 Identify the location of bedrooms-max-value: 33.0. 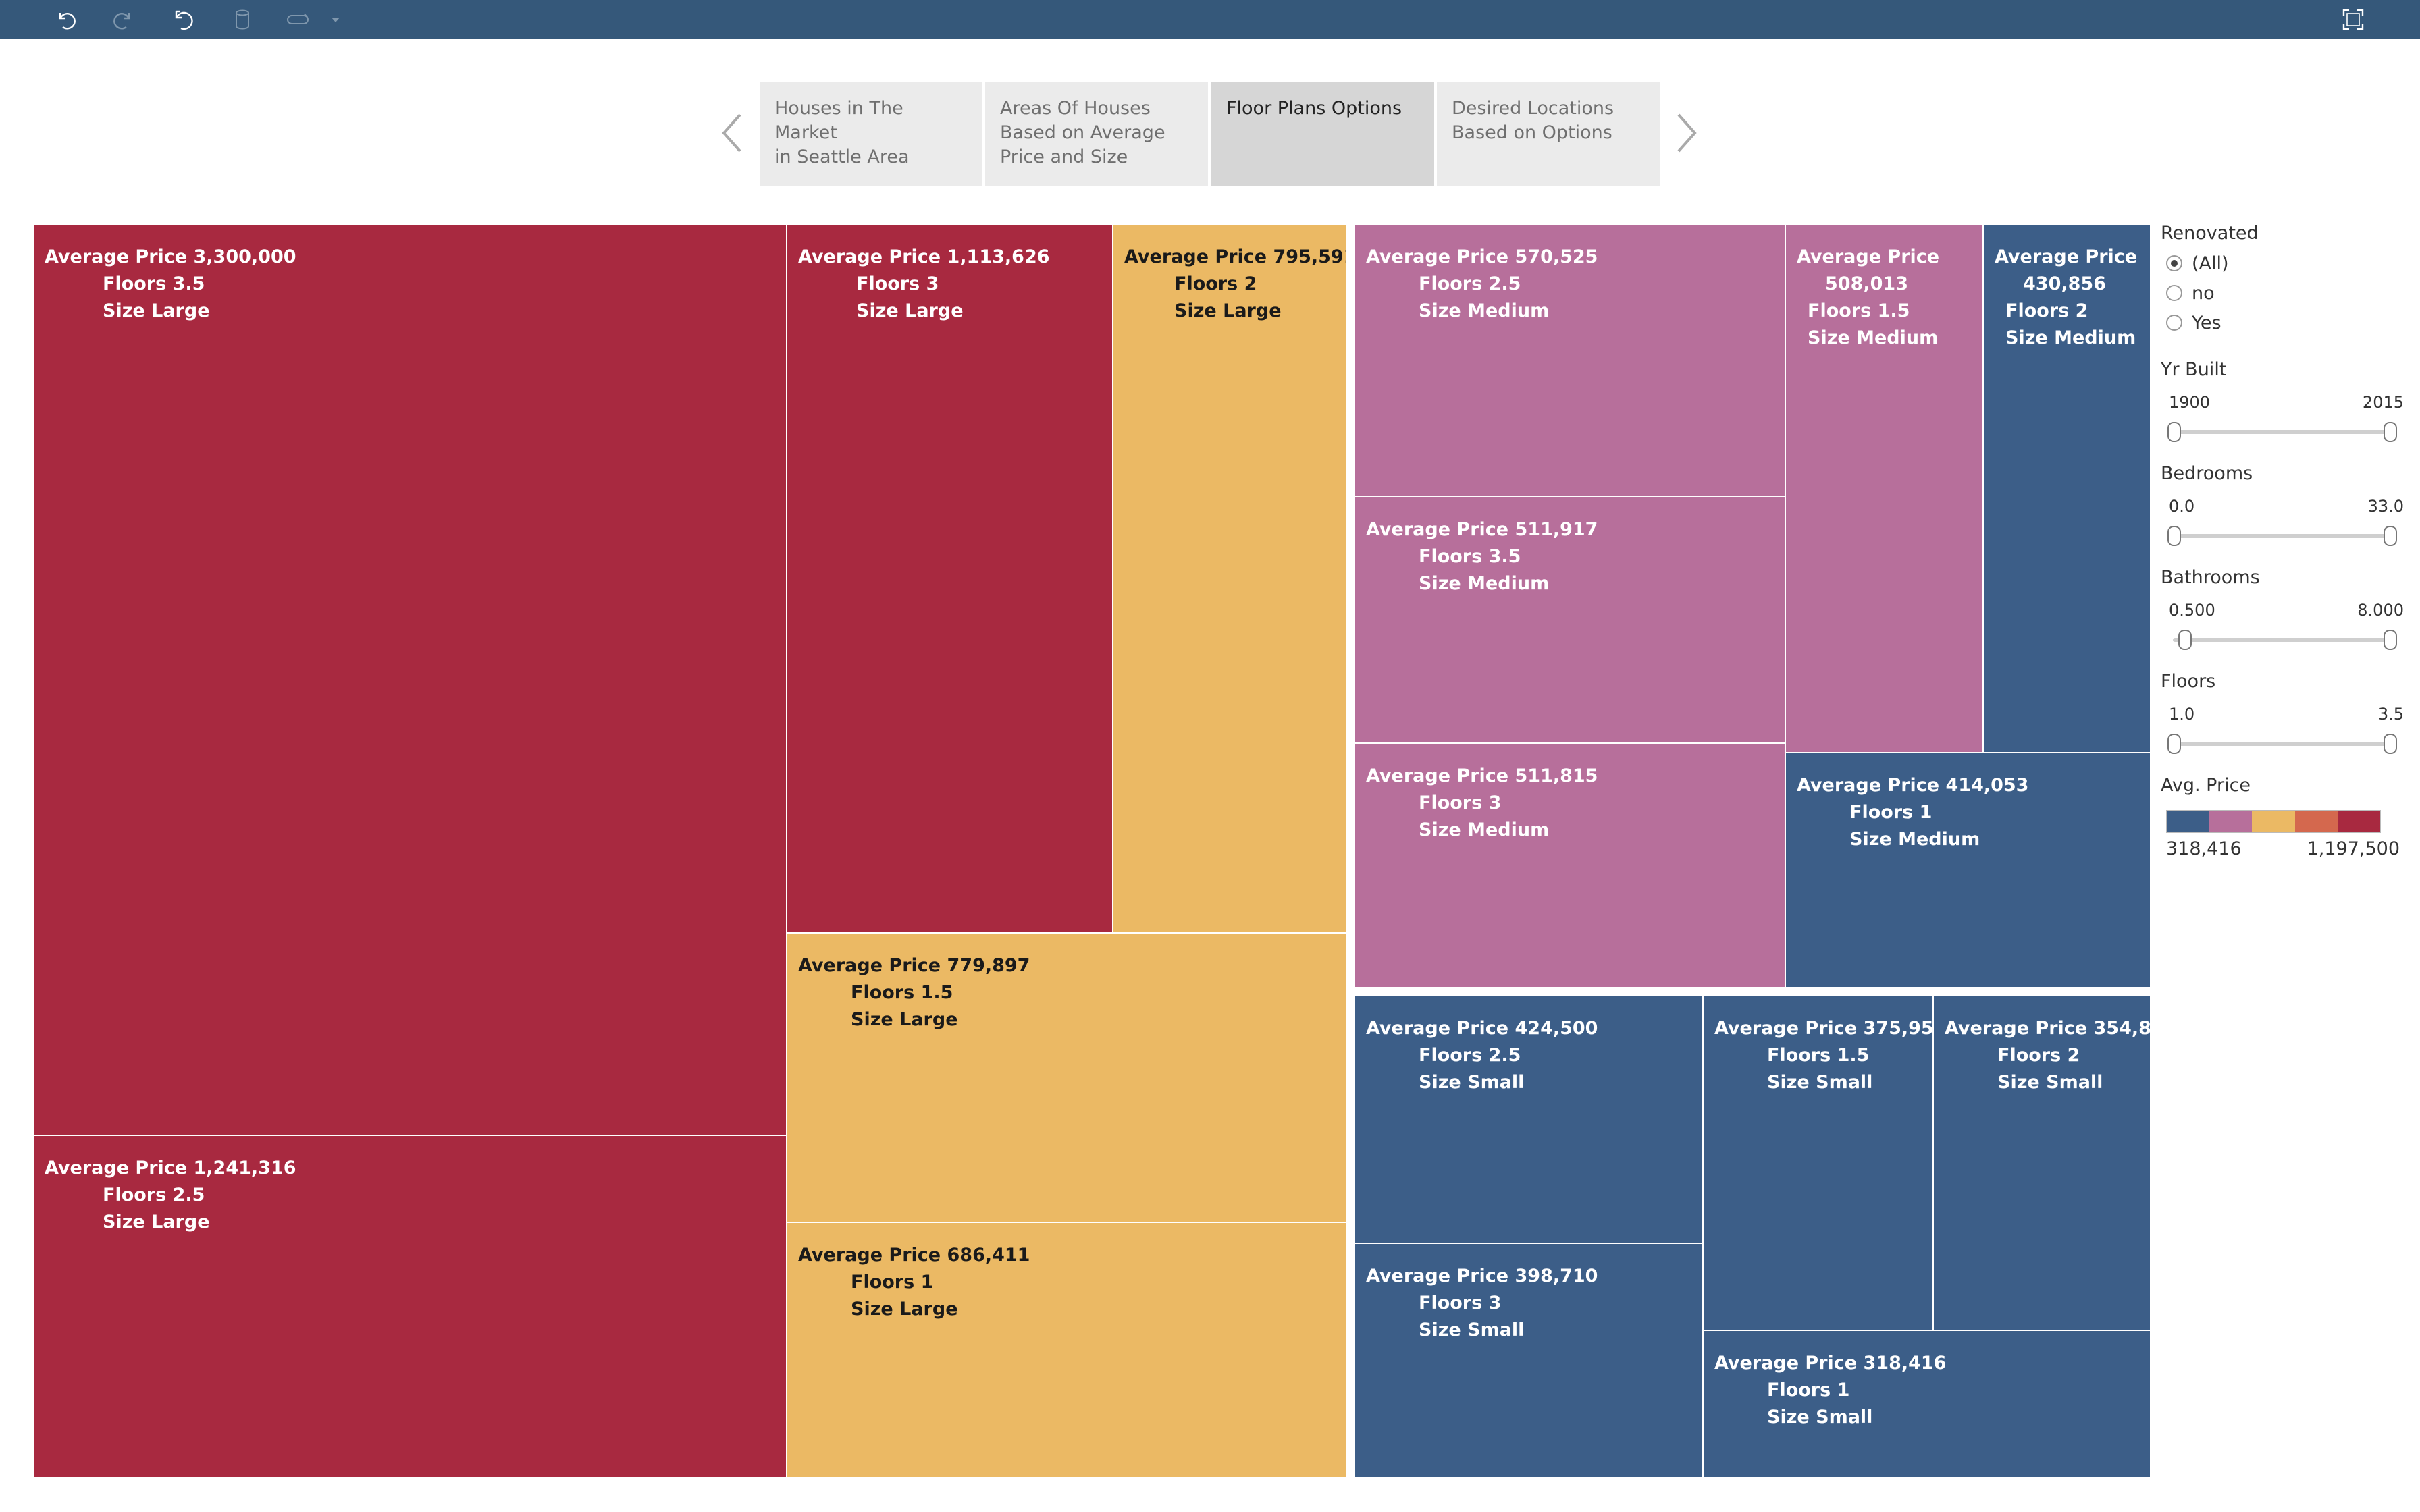
(2385, 506).